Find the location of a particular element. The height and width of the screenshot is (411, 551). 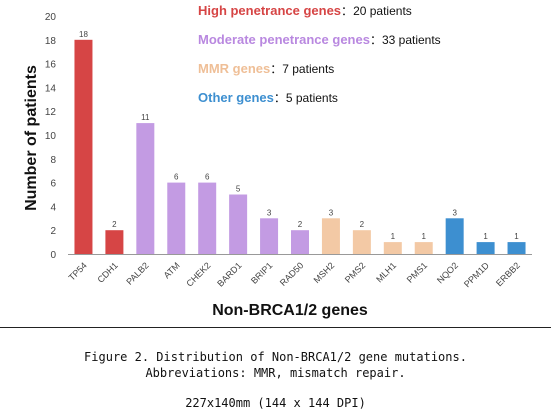

legend-entry-moderate: Moderate penetrance genes：33 patients is located at coordinates (319, 39).